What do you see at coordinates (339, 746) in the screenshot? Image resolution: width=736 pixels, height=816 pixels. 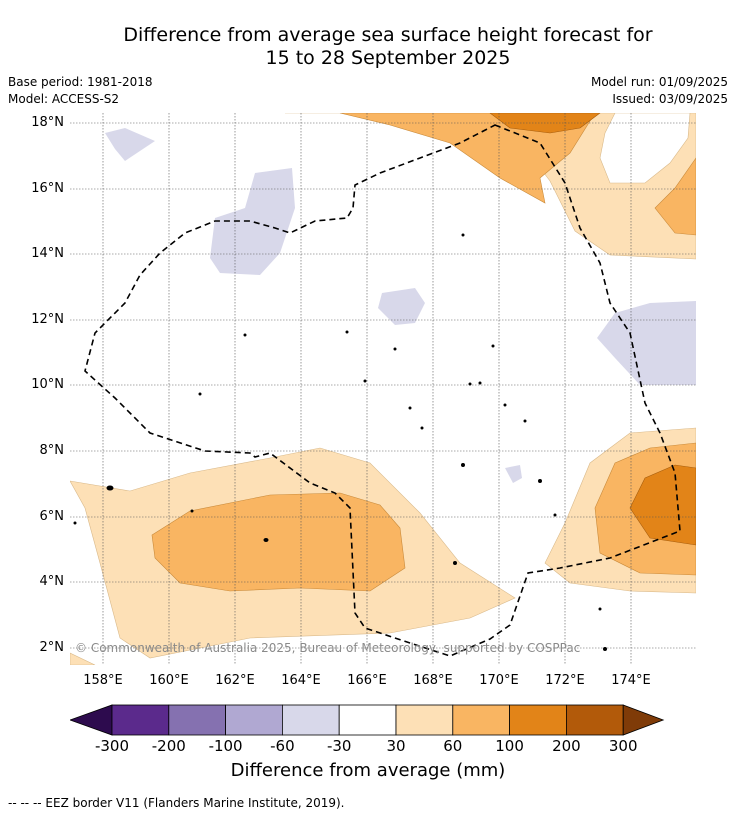 I see `colorbar-tick-label: -30` at bounding box center [339, 746].